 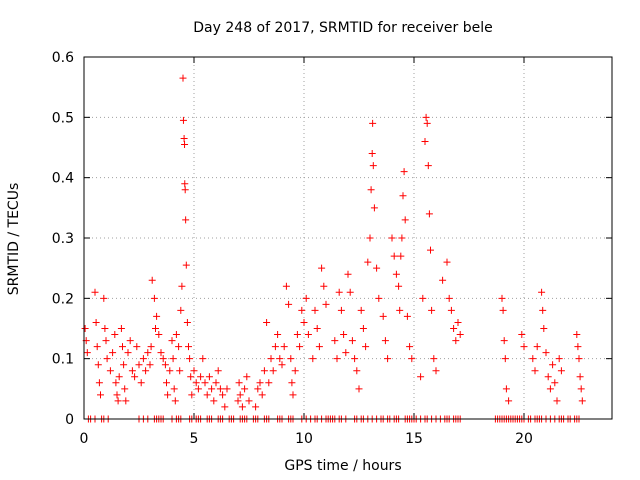 What do you see at coordinates (14, 239) in the screenshot?
I see `y-axis-title: SRMTID / TECUs` at bounding box center [14, 239].